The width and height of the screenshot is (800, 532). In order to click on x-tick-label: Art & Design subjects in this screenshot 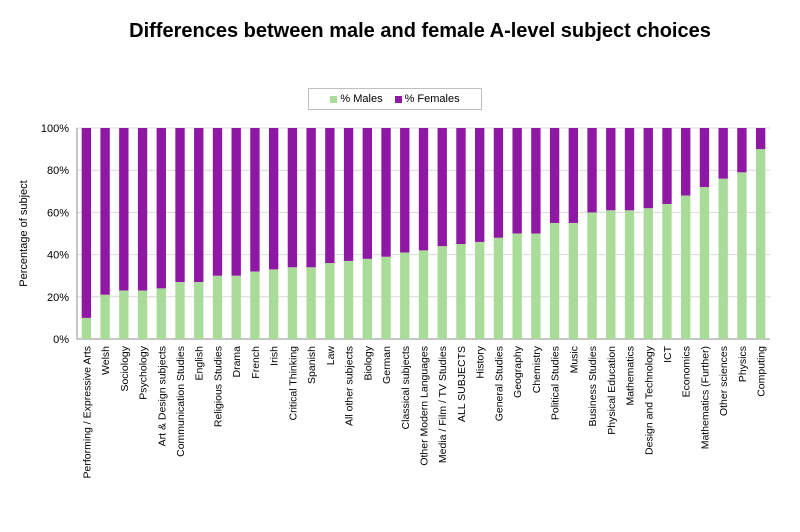, I will do `click(162, 396)`.